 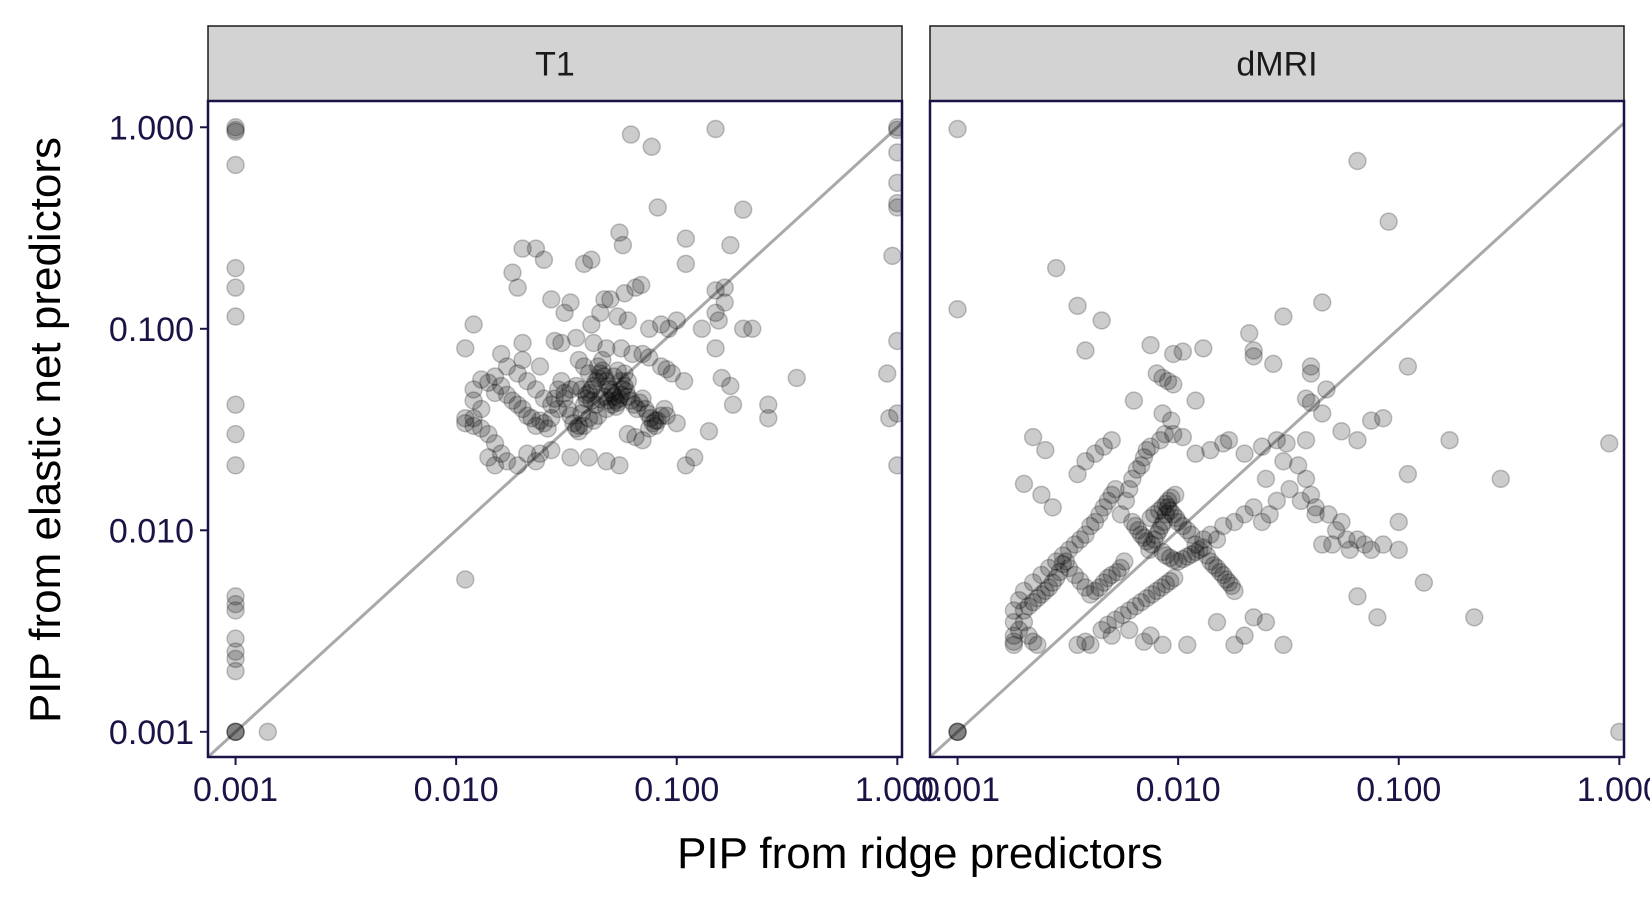 What do you see at coordinates (897, 790) in the screenshot?
I see `x-tick-label: 1.000` at bounding box center [897, 790].